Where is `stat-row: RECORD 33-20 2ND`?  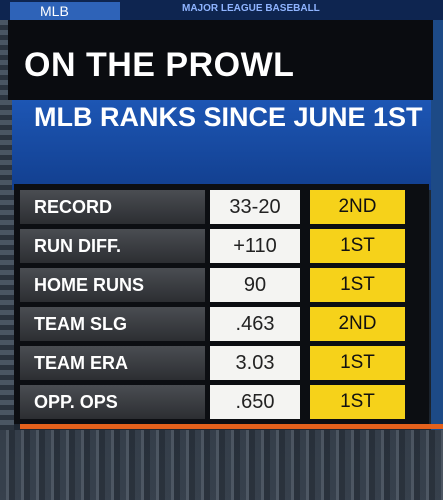 stat-row: RECORD 33-20 2ND is located at coordinates (222, 207).